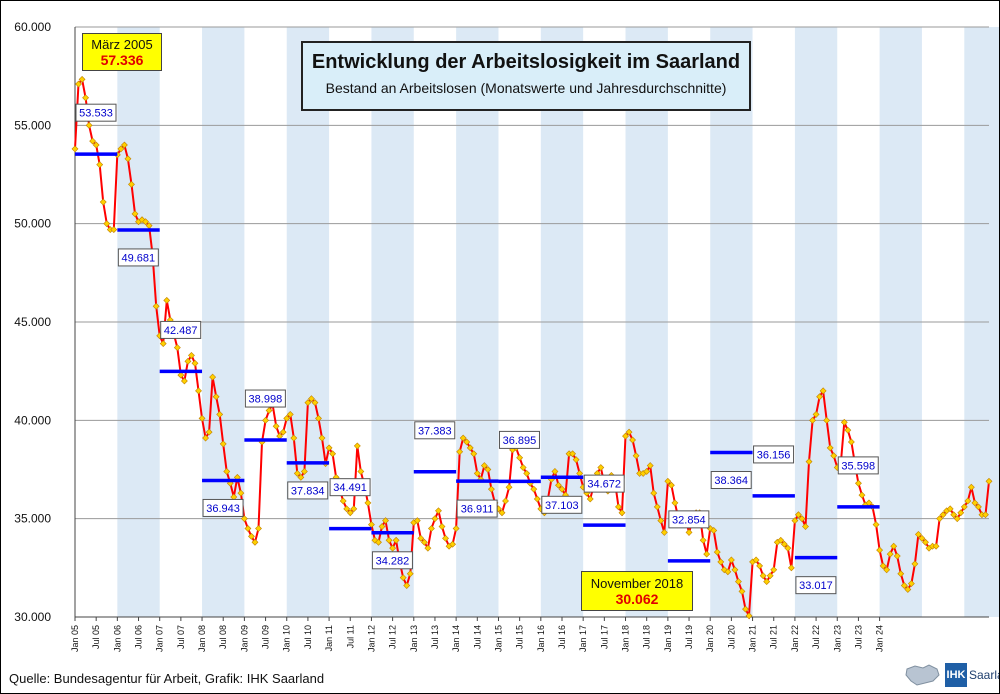 This screenshot has height=694, width=1000. I want to click on x-tick-label: Jul 23, so click(858, 637).